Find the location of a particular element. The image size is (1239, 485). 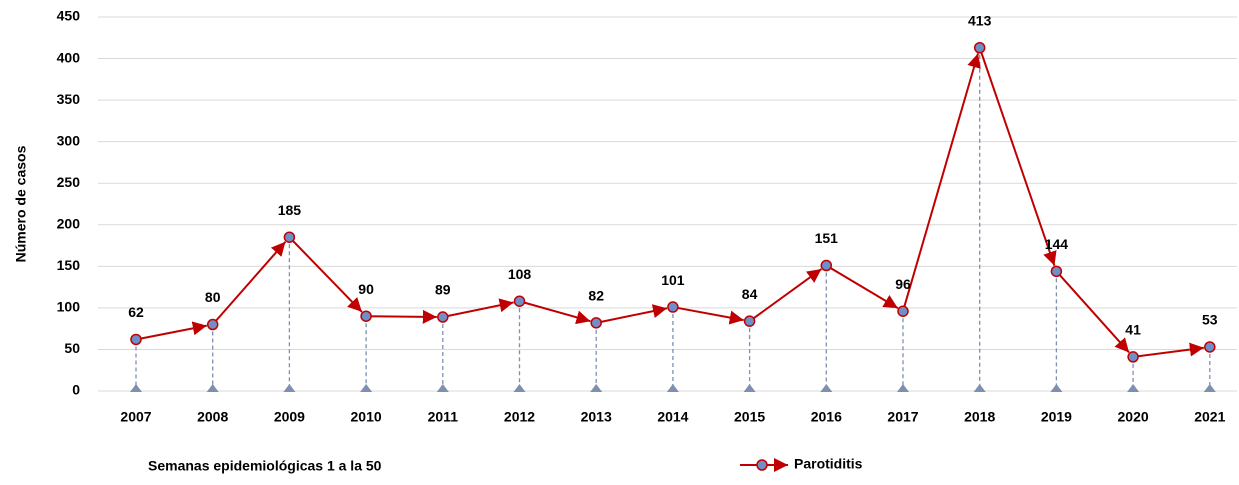

x-tick-label: 2021 is located at coordinates (1209, 417).